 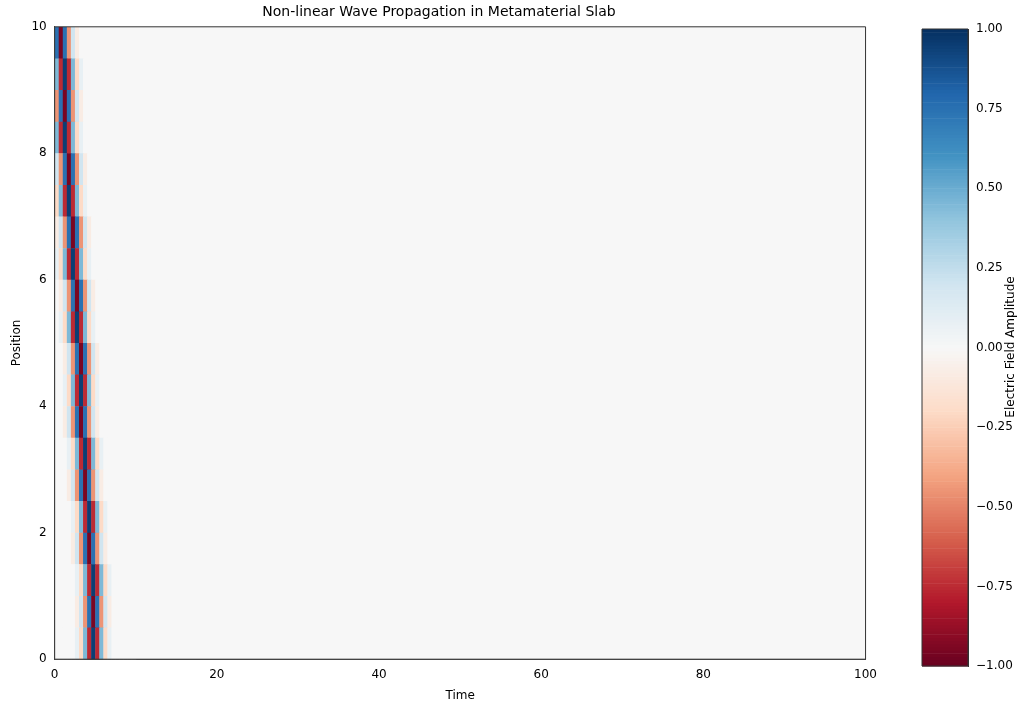 I want to click on chart-title: Non-linear Wave Propagation in Metamaterial Slab, so click(x=439, y=11).